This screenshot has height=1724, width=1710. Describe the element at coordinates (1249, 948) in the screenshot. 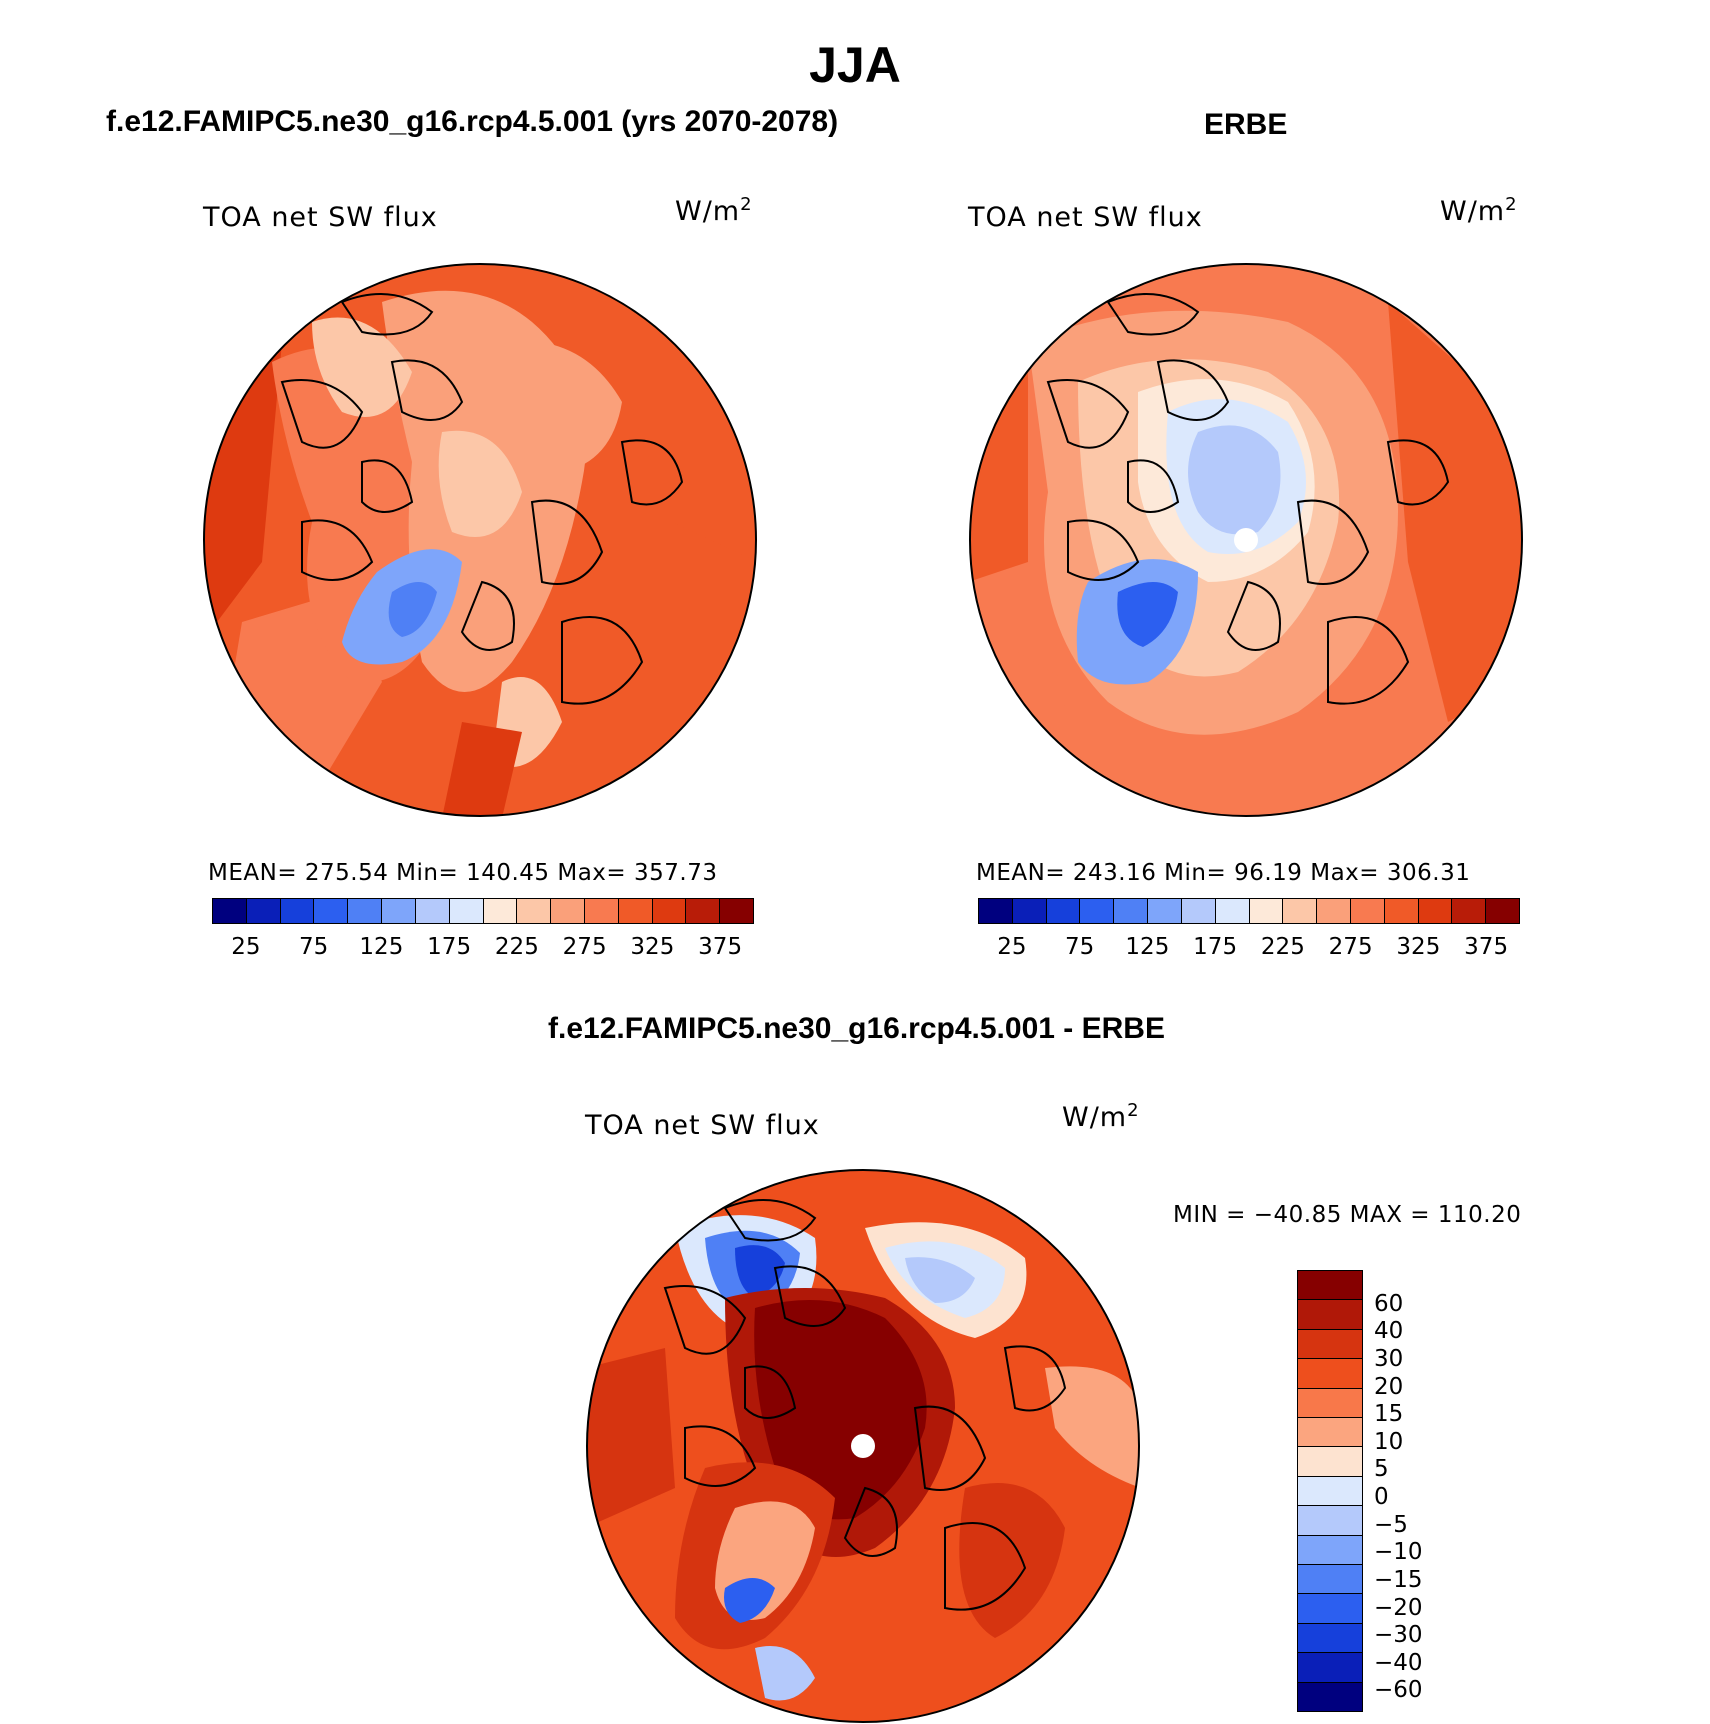

I see `obs-colorbar-labels: 25 75 125 175 225 275 325 375` at that location.